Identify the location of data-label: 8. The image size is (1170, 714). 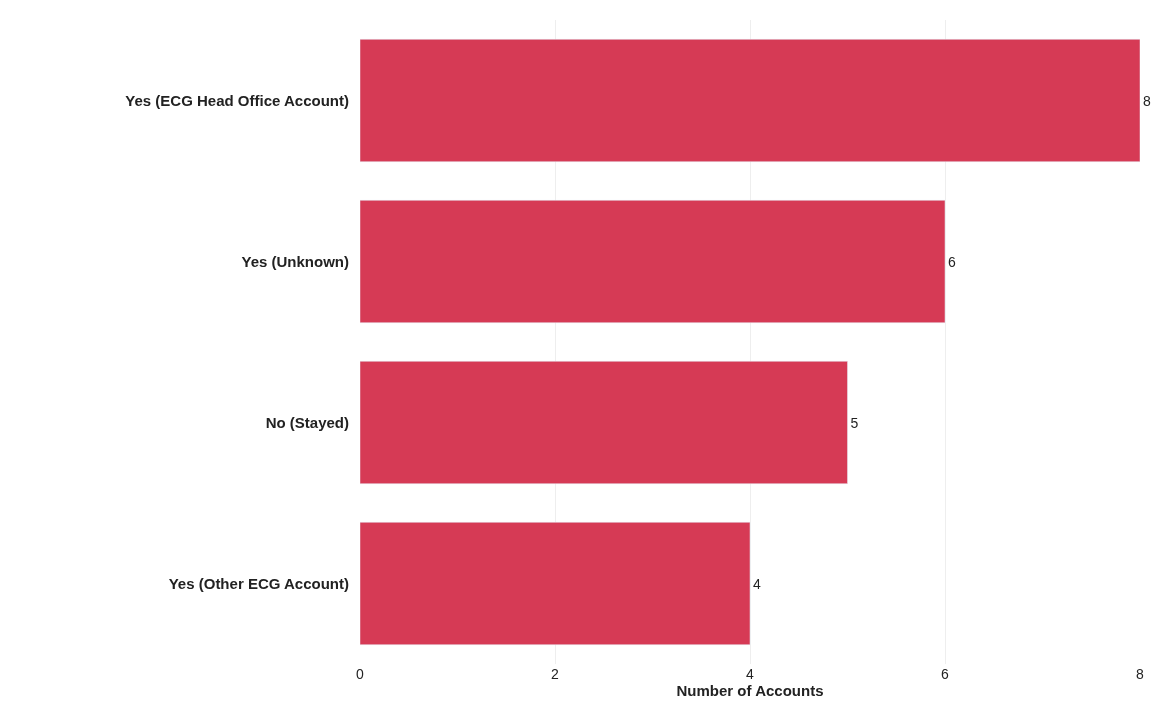
(1147, 100).